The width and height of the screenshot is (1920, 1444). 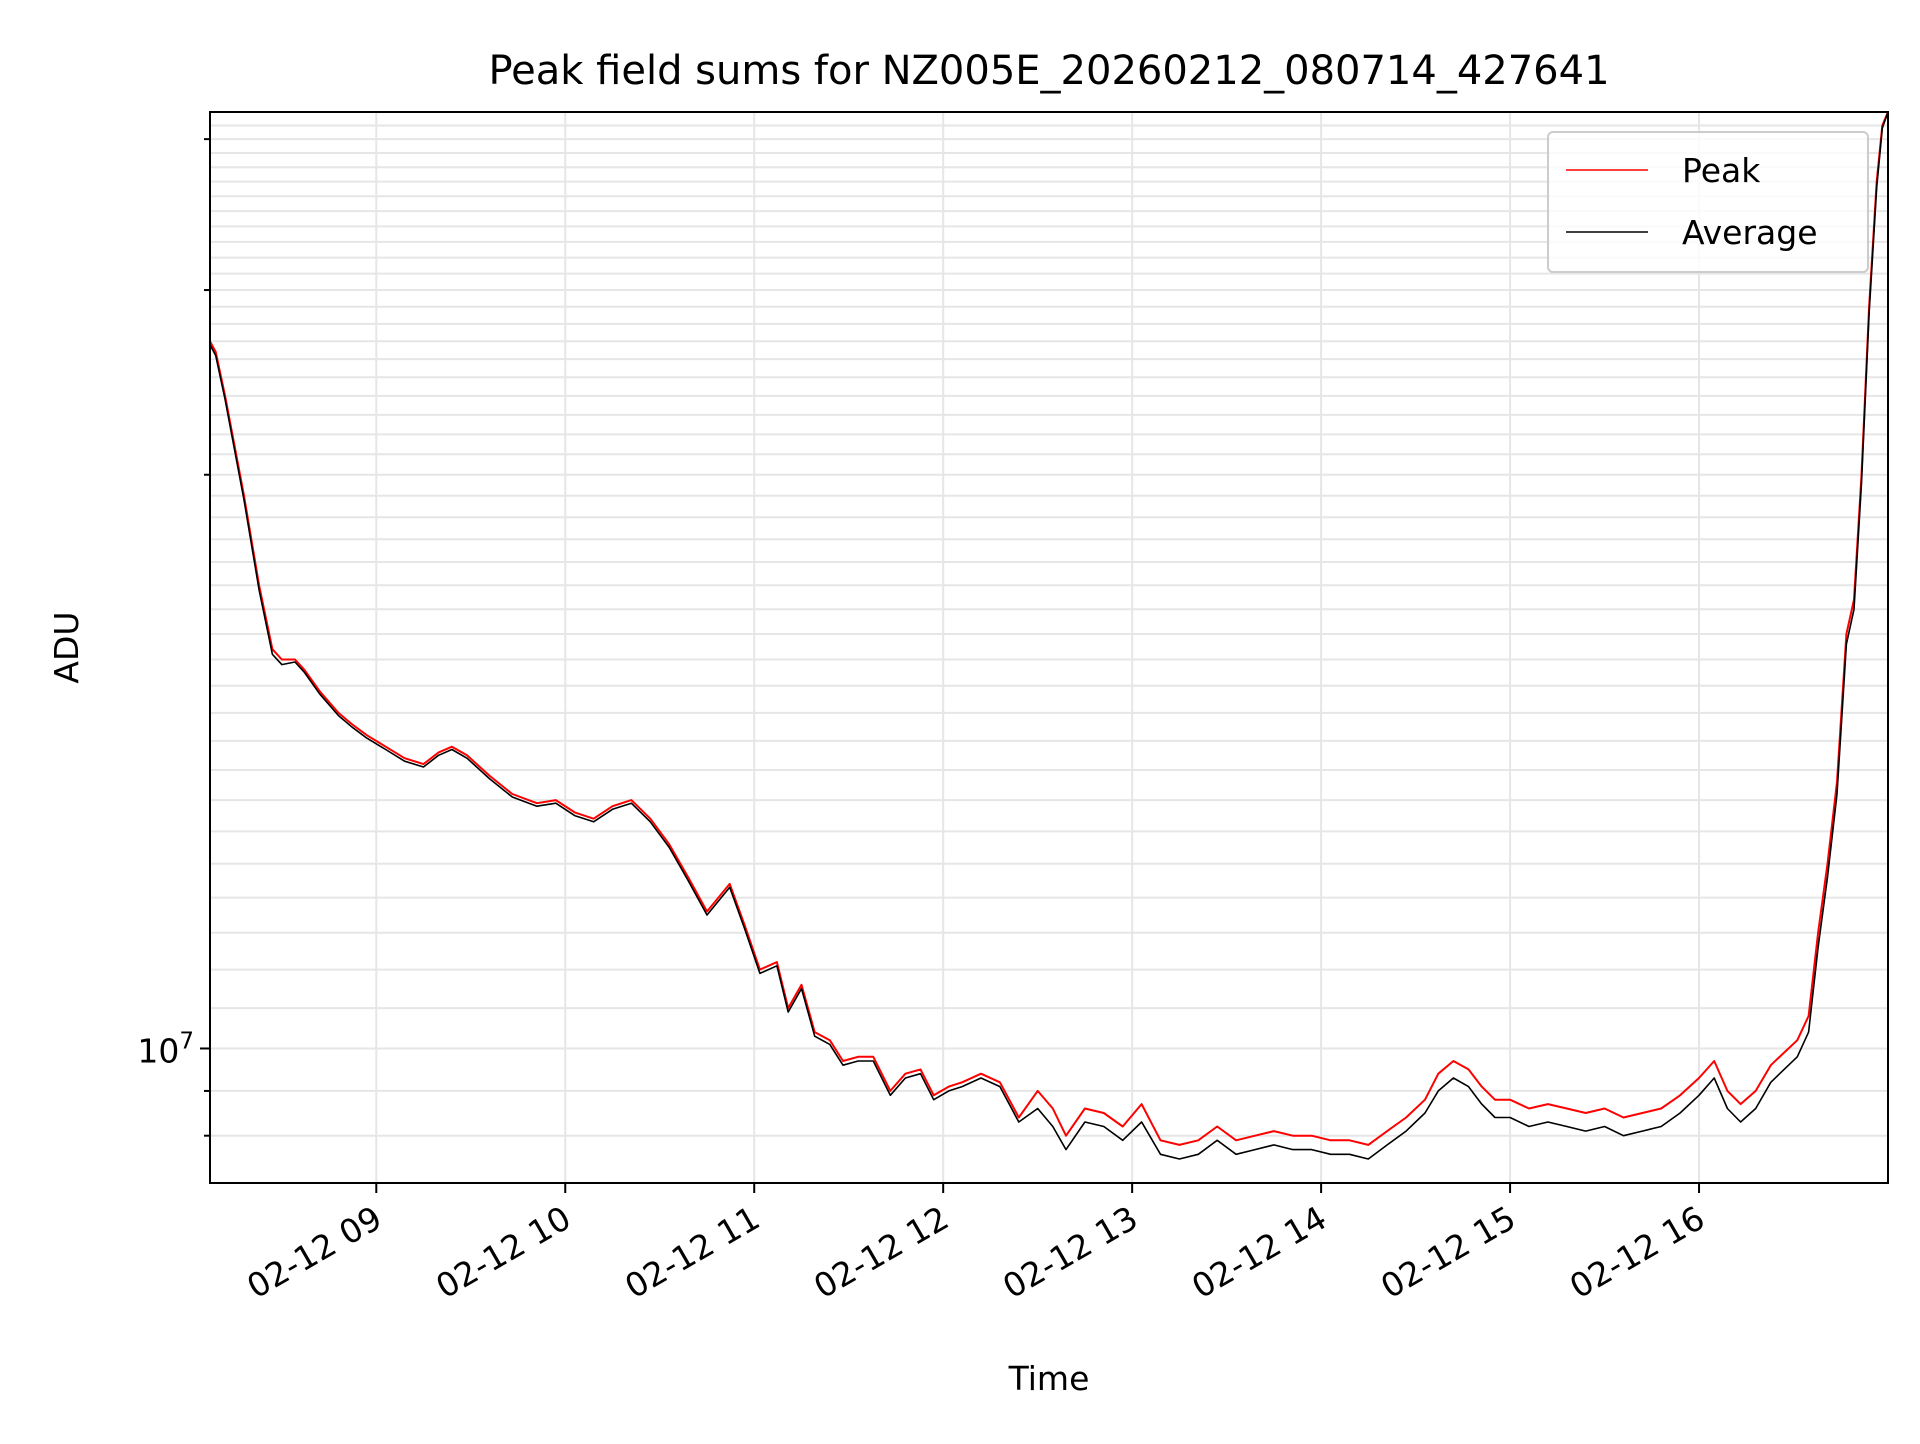 What do you see at coordinates (1750, 232) in the screenshot?
I see `legend-label-average: Average` at bounding box center [1750, 232].